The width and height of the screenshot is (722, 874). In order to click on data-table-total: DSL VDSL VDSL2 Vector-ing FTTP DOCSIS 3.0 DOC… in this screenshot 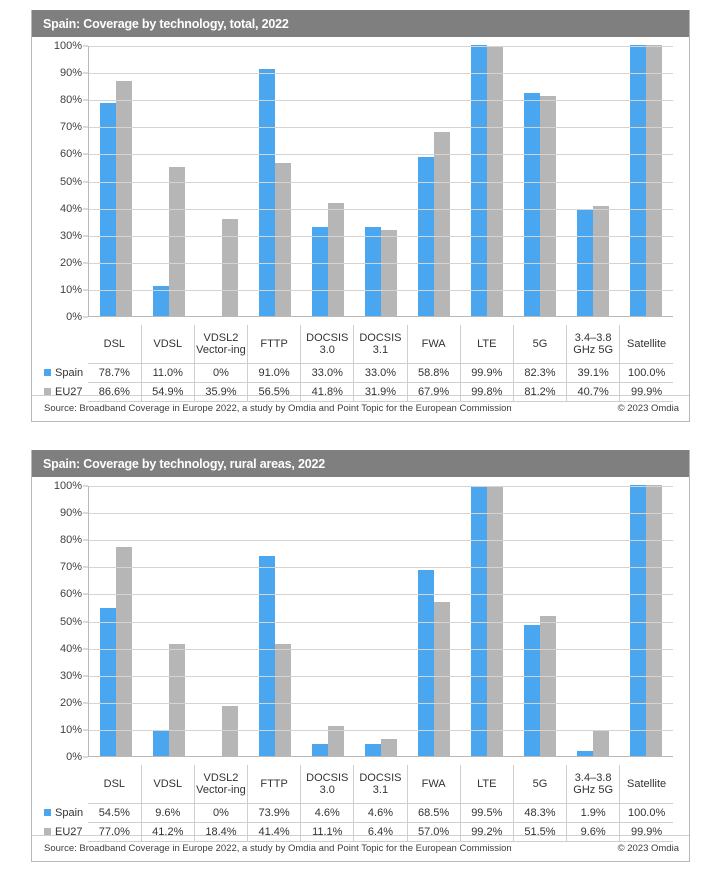, I will do `click(360, 363)`.